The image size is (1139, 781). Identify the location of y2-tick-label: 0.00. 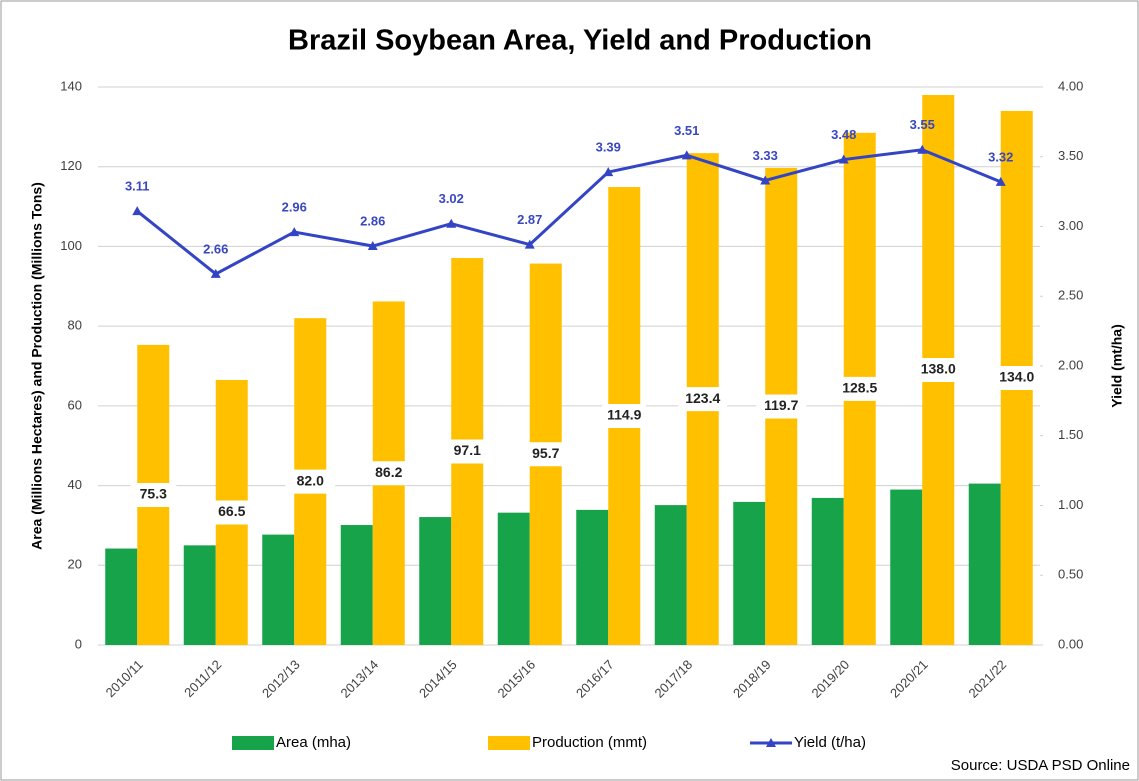
(1070, 643).